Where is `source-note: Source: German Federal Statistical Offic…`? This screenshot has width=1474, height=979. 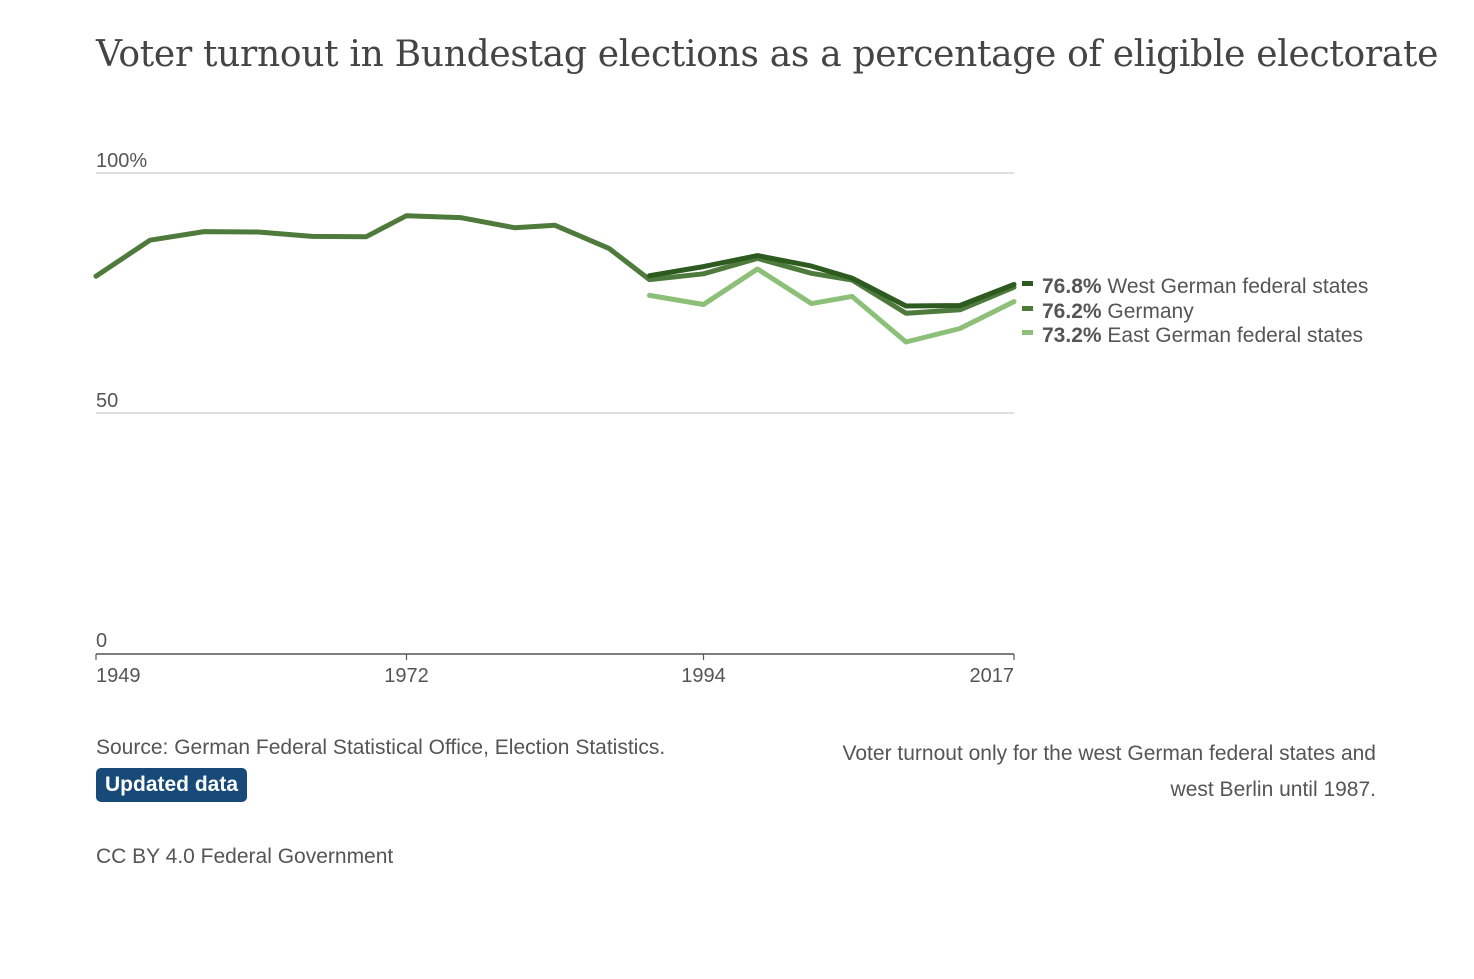
source-note: Source: German Federal Statistical Offic… is located at coordinates (381, 747).